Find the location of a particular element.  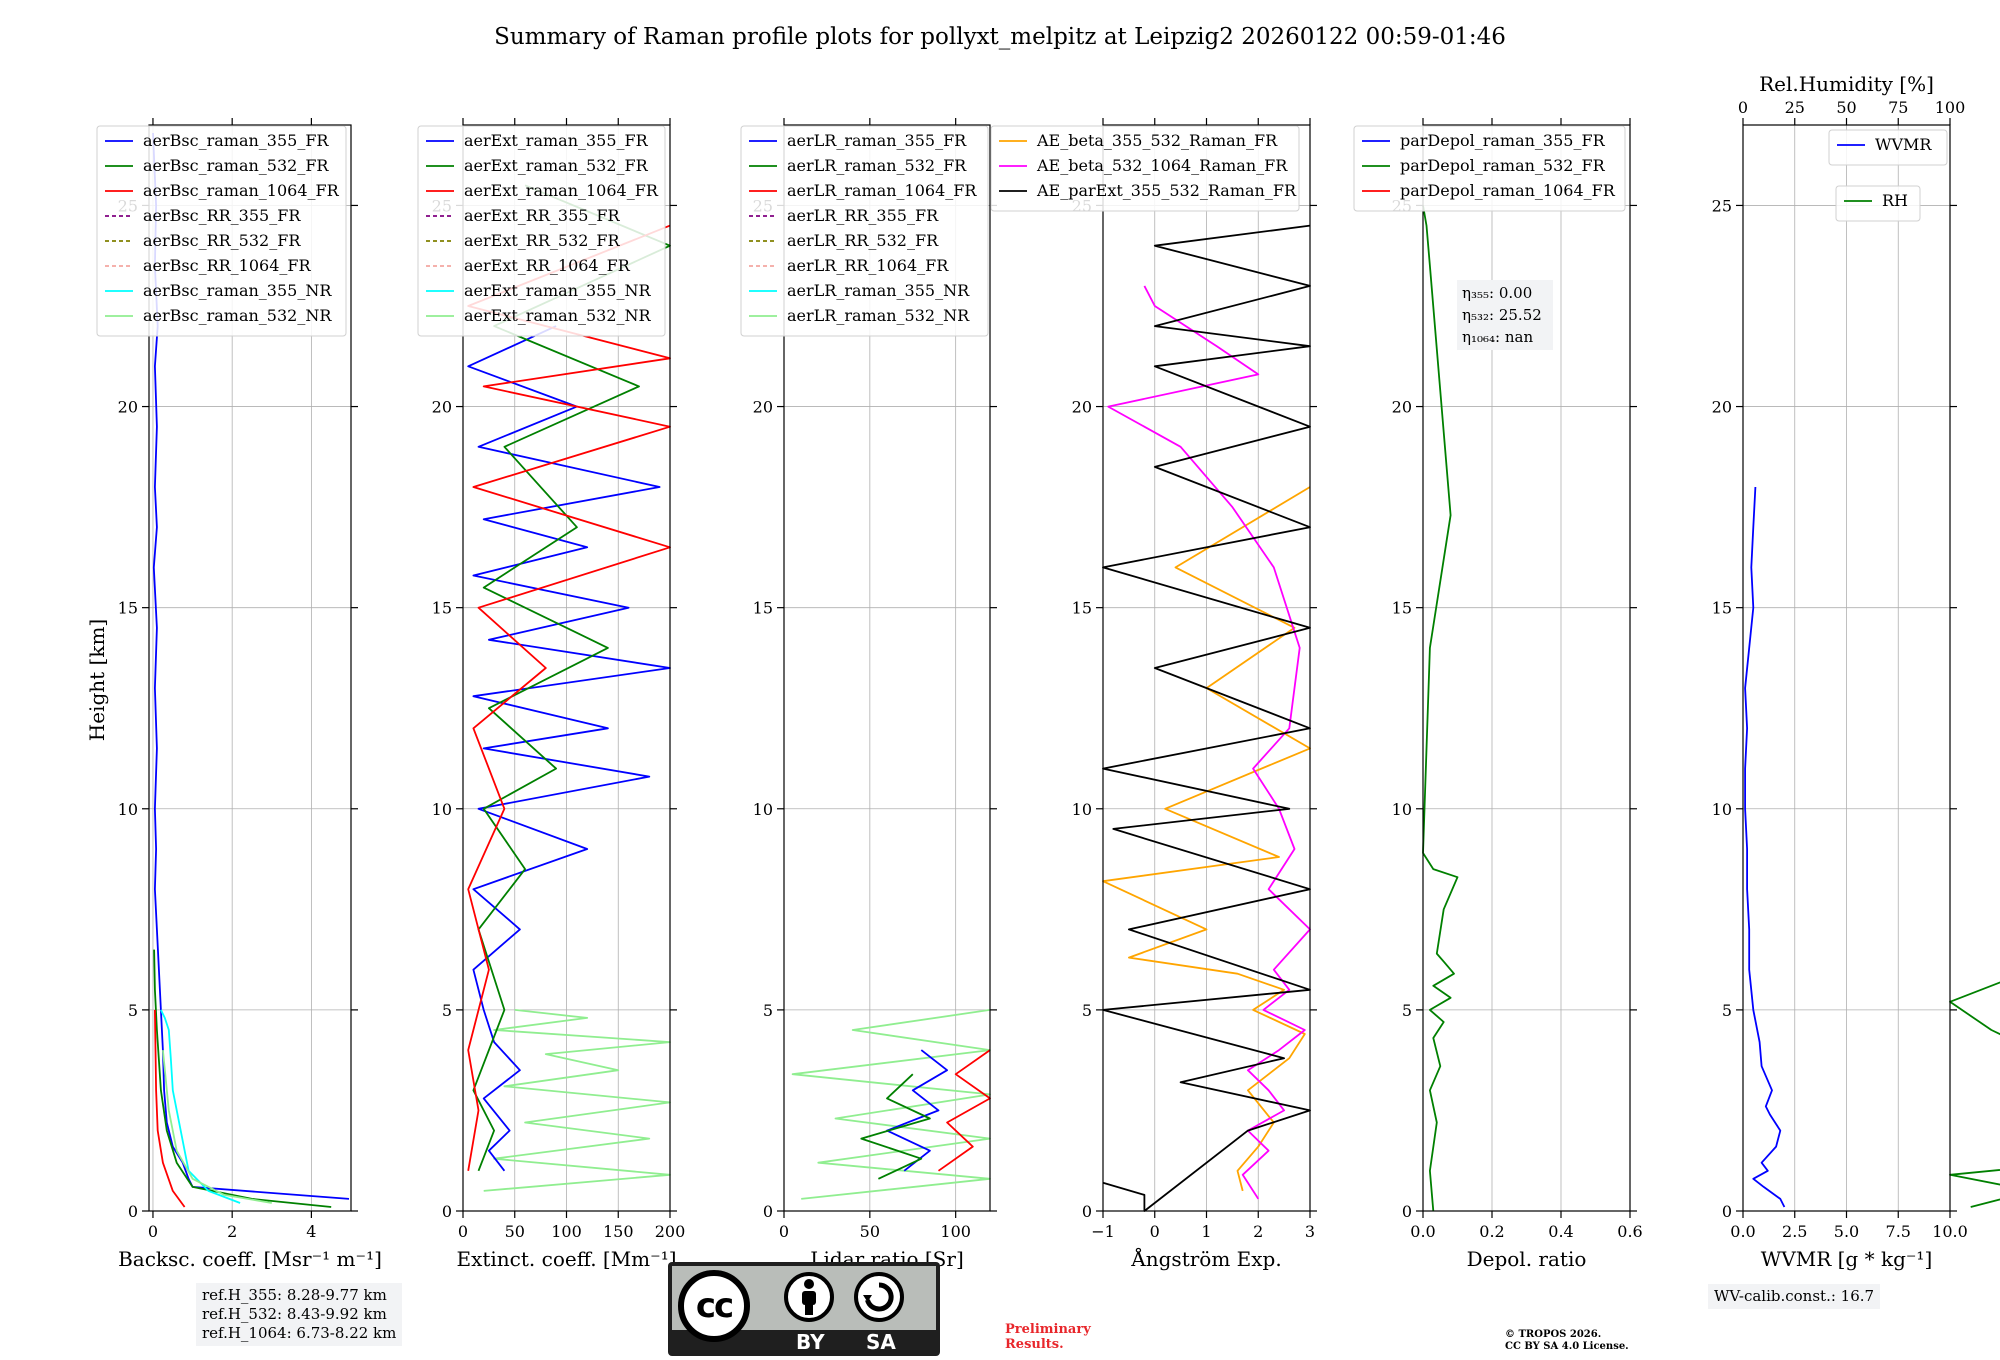

x-tick-label: −1 is located at coordinates (1103, 1231).